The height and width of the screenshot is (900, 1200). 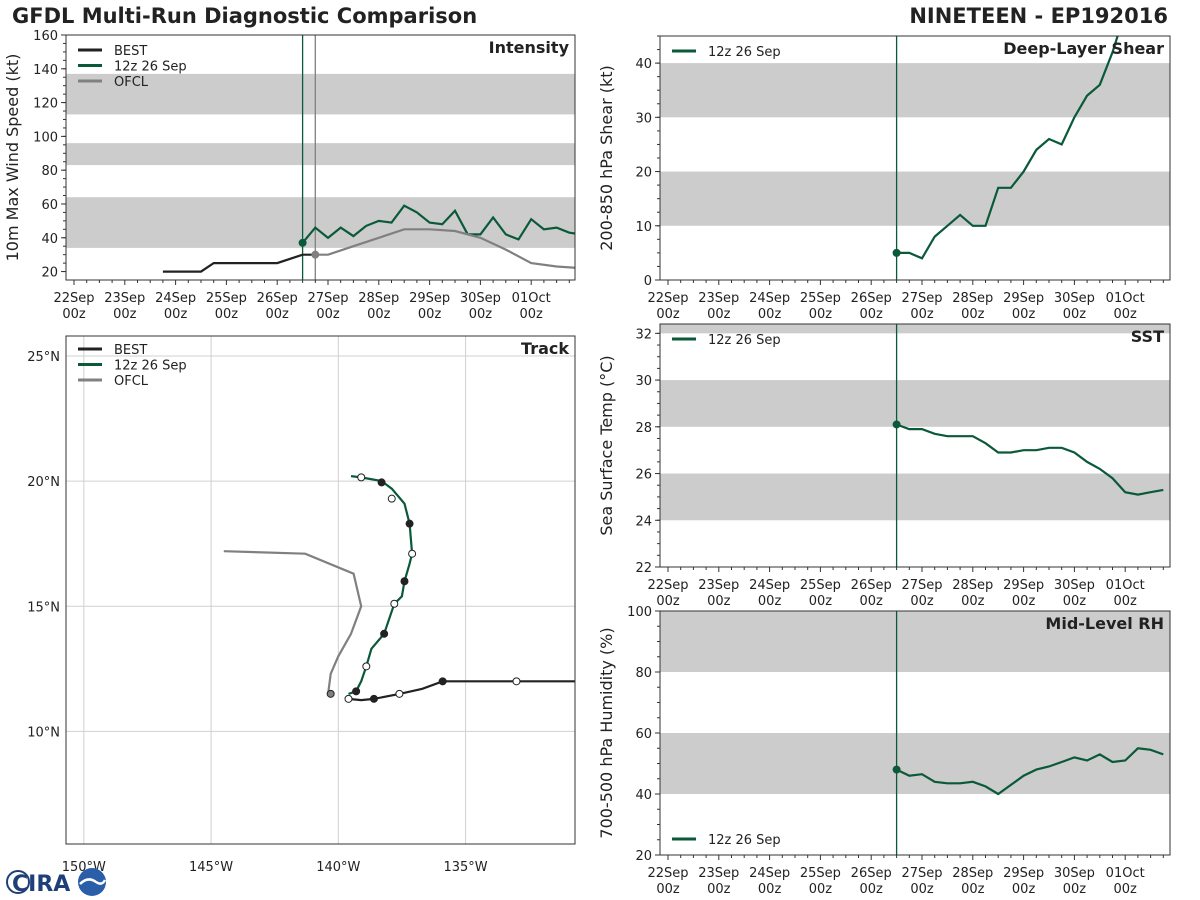 I want to click on legend-label: BEST, so click(x=130, y=350).